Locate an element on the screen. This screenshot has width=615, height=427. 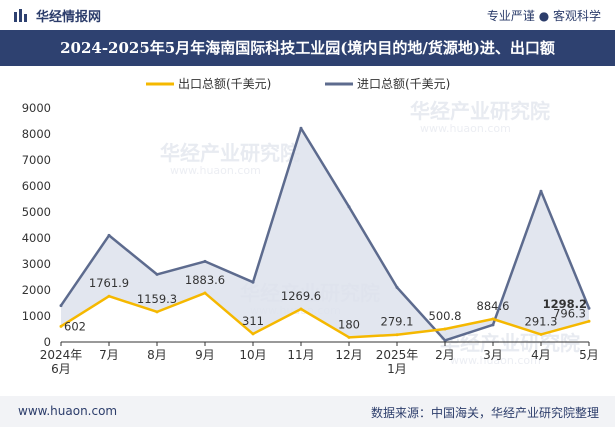
y-tick-label: 6000 is located at coordinates (36, 186).